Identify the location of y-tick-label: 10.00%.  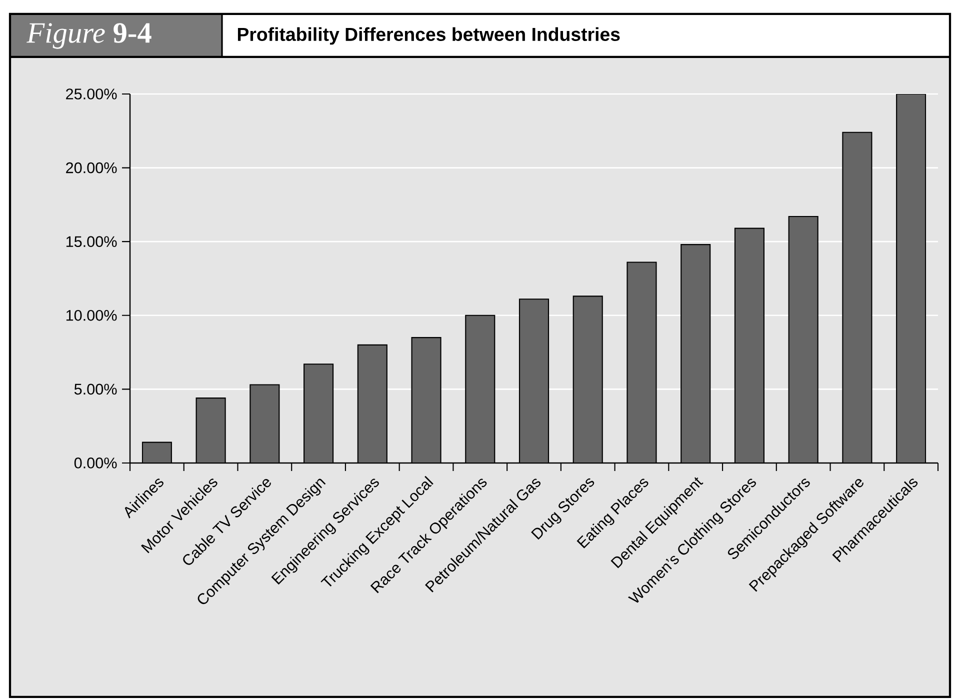
(91, 315).